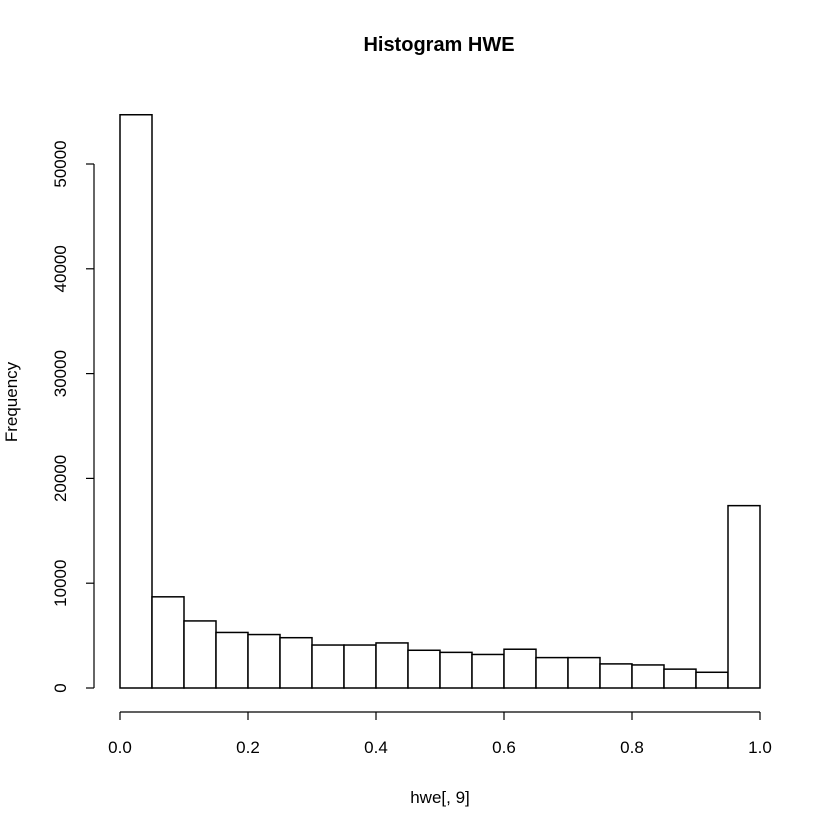 This screenshot has width=816, height=815. I want to click on y-tick-label: 50000, so click(60, 163).